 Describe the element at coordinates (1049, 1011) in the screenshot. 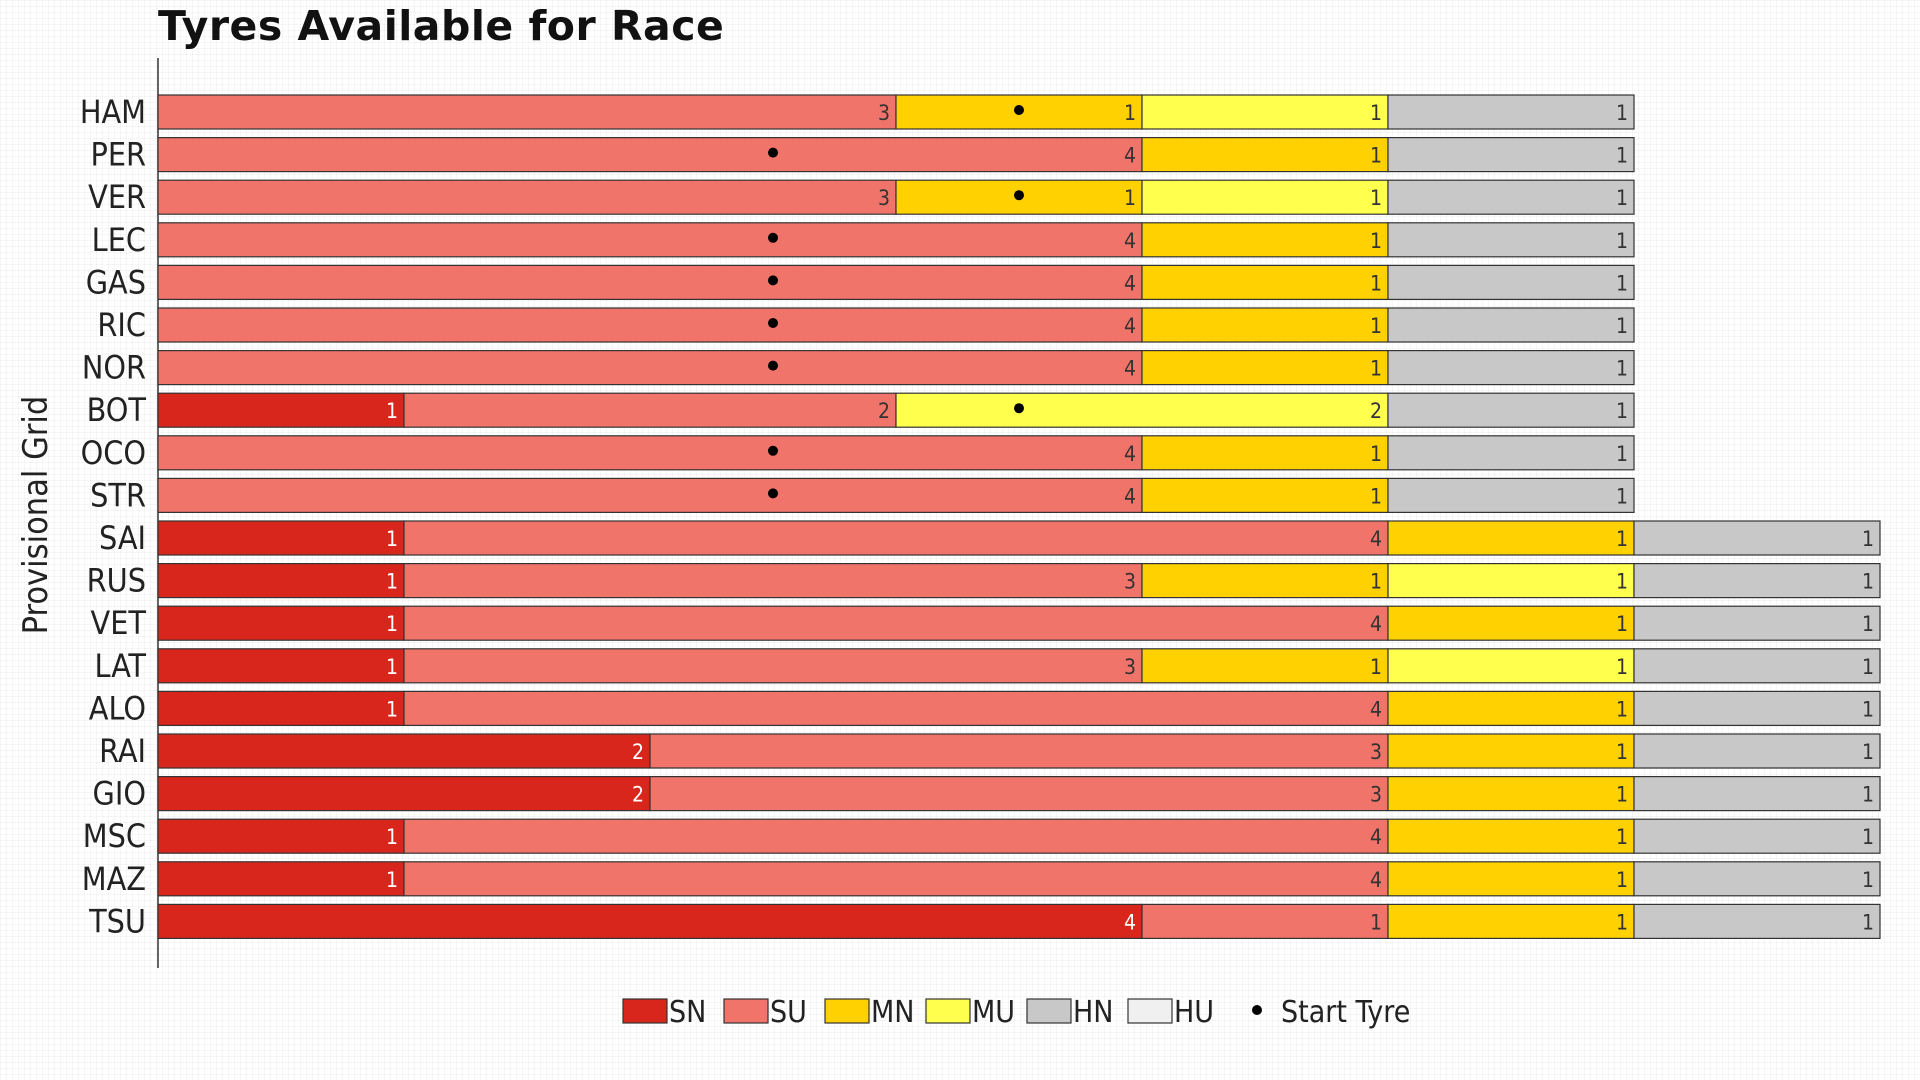

I see `legend-swatch-hn` at that location.